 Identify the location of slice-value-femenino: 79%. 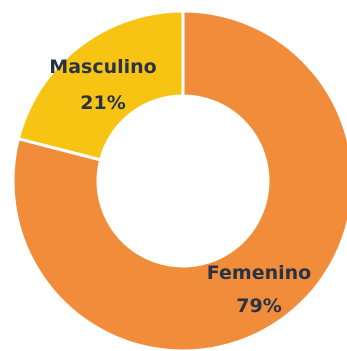
(258, 306).